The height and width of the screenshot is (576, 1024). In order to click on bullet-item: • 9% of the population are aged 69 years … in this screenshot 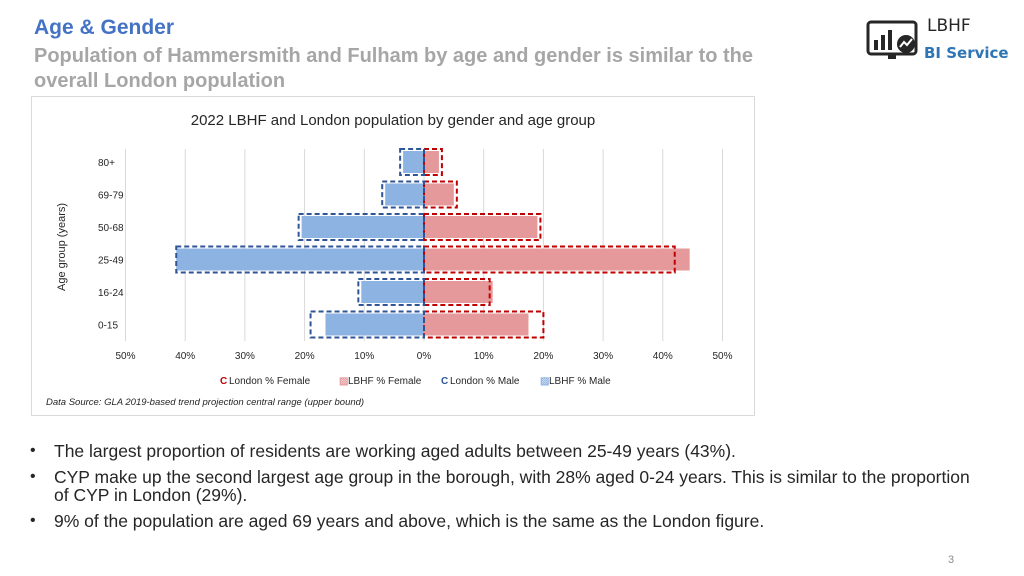, I will do `click(508, 521)`.